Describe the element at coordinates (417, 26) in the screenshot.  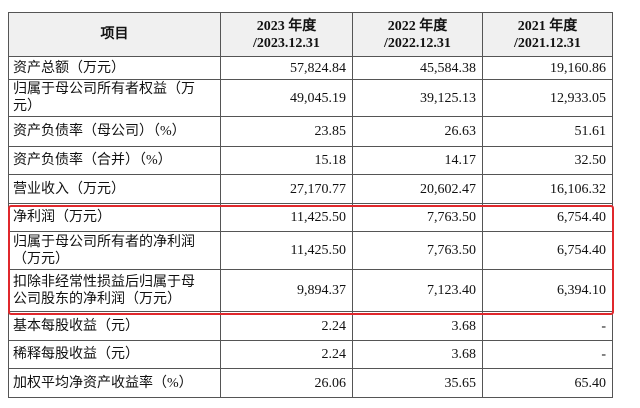
I see `header-text: 2022 年度` at that location.